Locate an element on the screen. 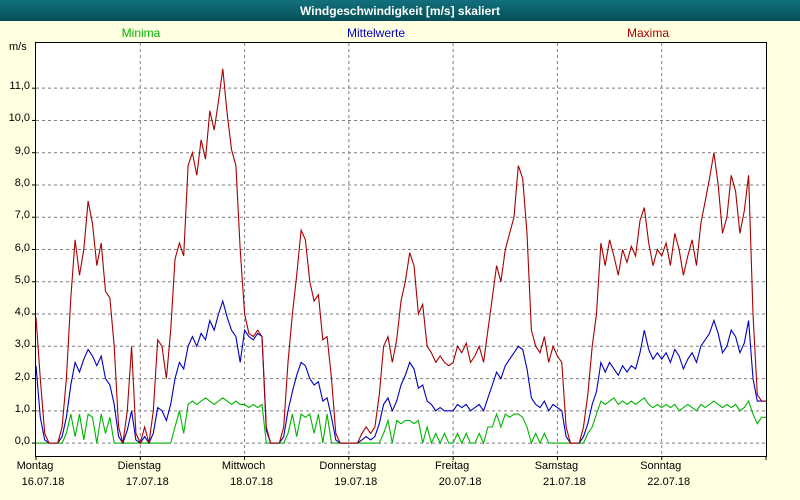 This screenshot has height=500, width=800. x-axis-date-label: 19.07.18 is located at coordinates (356, 482).